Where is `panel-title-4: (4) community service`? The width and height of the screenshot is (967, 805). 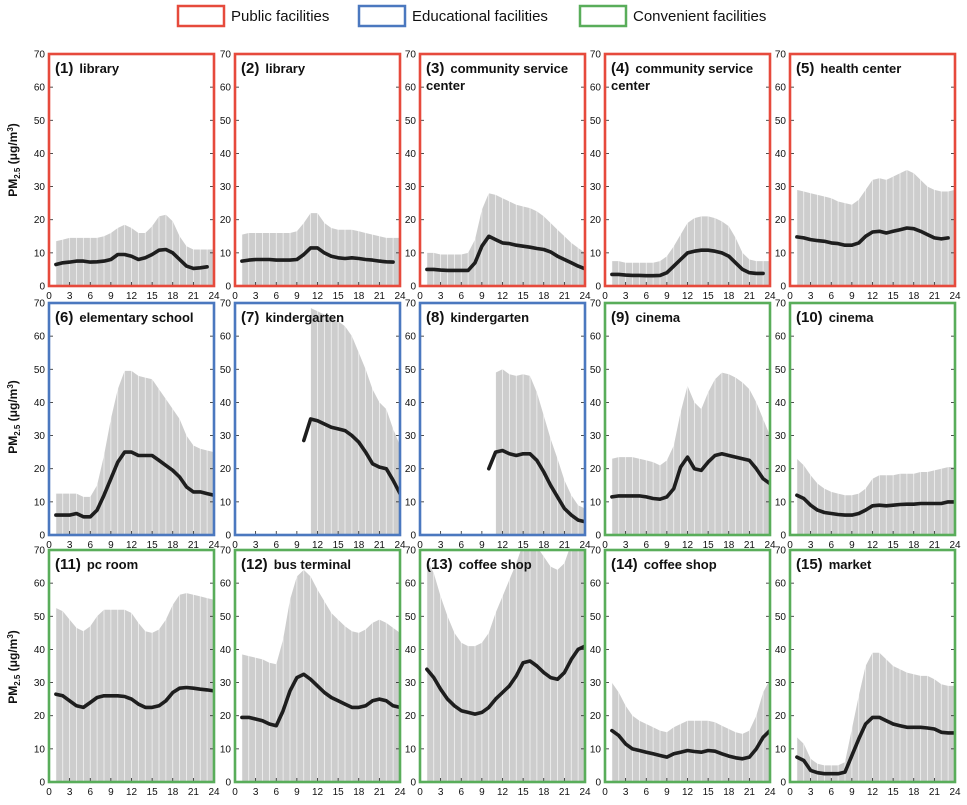
panel-title-4: (4) community service is located at coordinates (682, 68).